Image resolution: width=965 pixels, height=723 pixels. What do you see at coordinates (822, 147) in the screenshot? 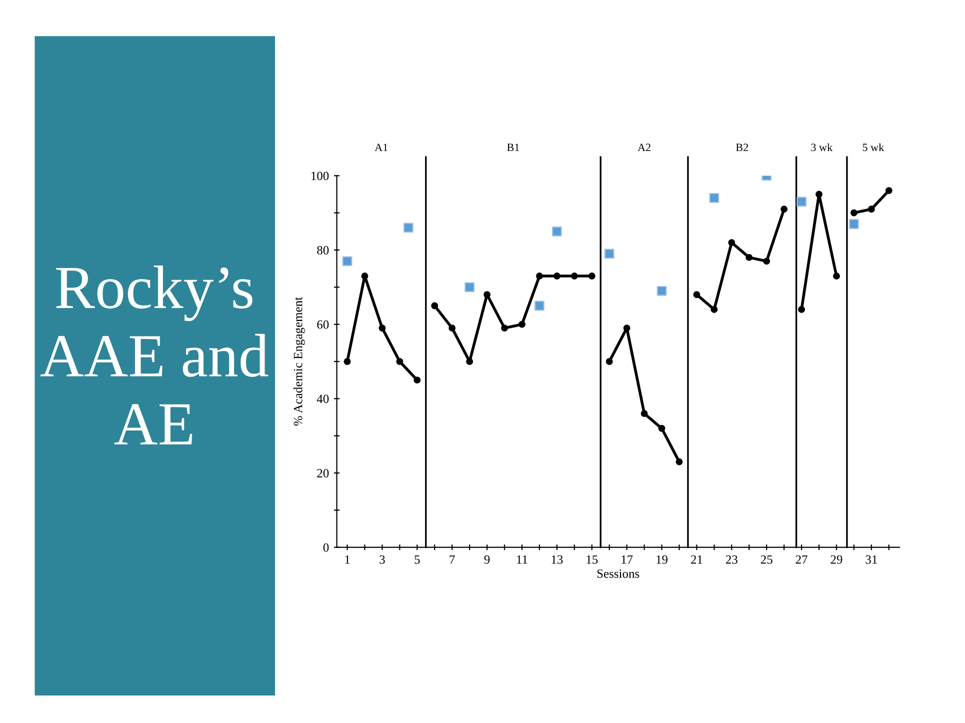
I see `text: 3 wk` at bounding box center [822, 147].